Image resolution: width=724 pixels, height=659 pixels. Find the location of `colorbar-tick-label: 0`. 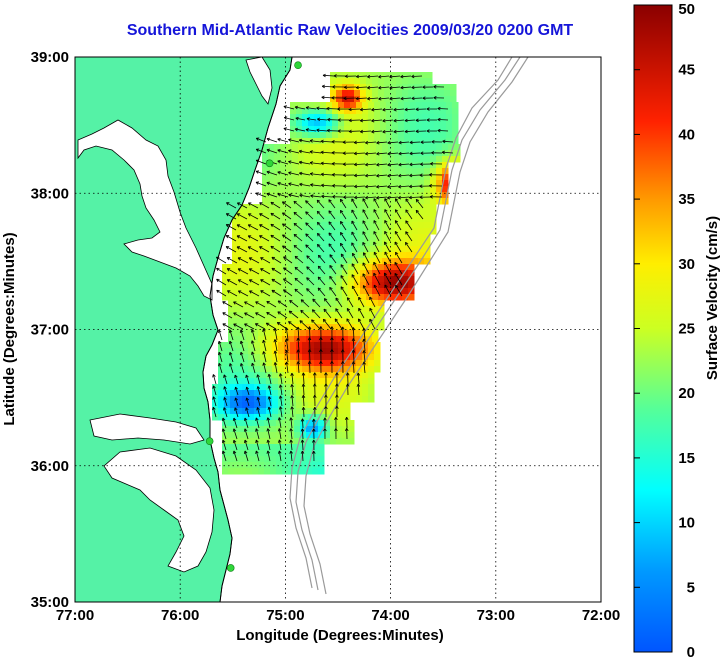

colorbar-tick-label: 0 is located at coordinates (691, 651).